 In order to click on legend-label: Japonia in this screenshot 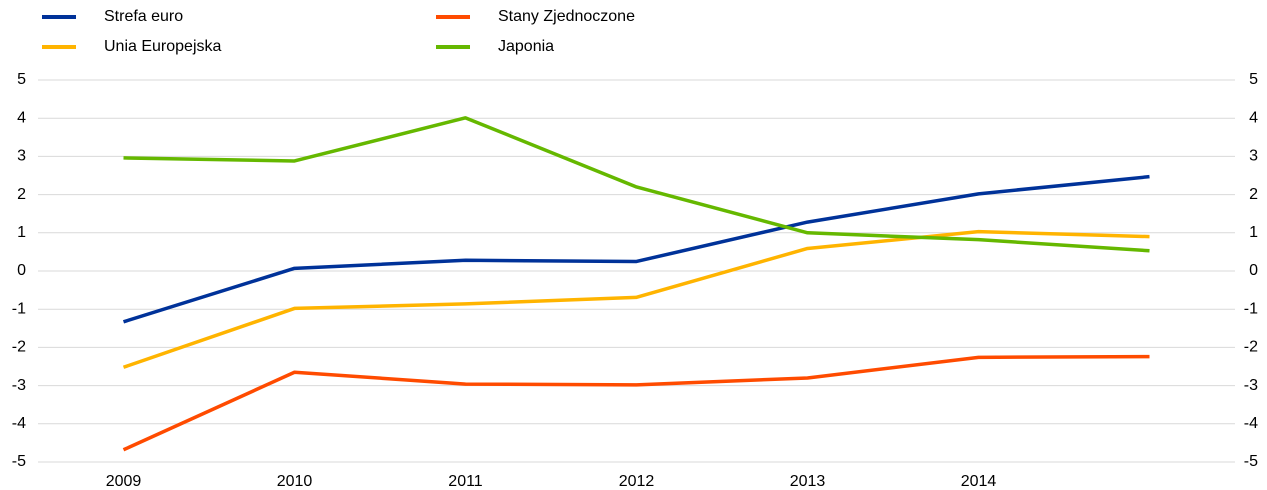, I will do `click(526, 46)`.